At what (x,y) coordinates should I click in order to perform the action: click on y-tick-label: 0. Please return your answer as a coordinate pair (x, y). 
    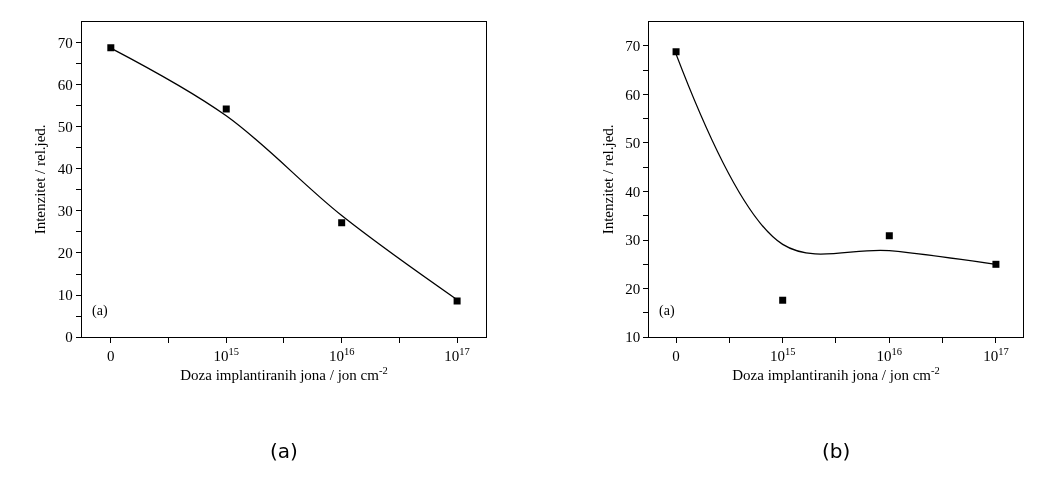
    Looking at the image, I should click on (69, 337).